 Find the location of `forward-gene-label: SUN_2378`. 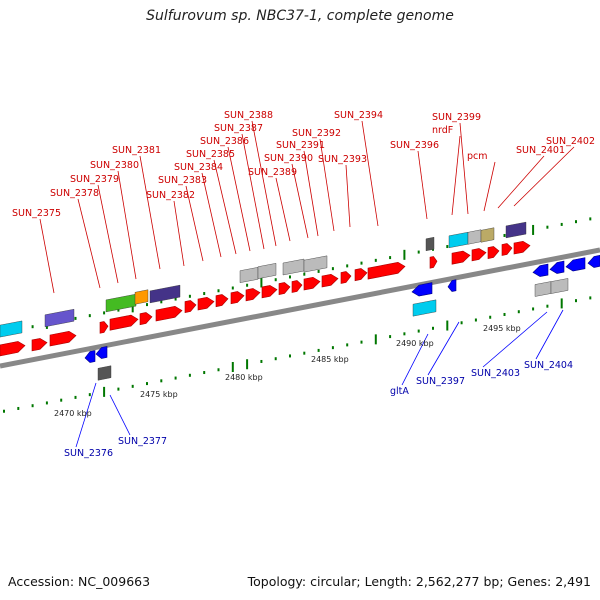

forward-gene-label: SUN_2378 is located at coordinates (74, 193).